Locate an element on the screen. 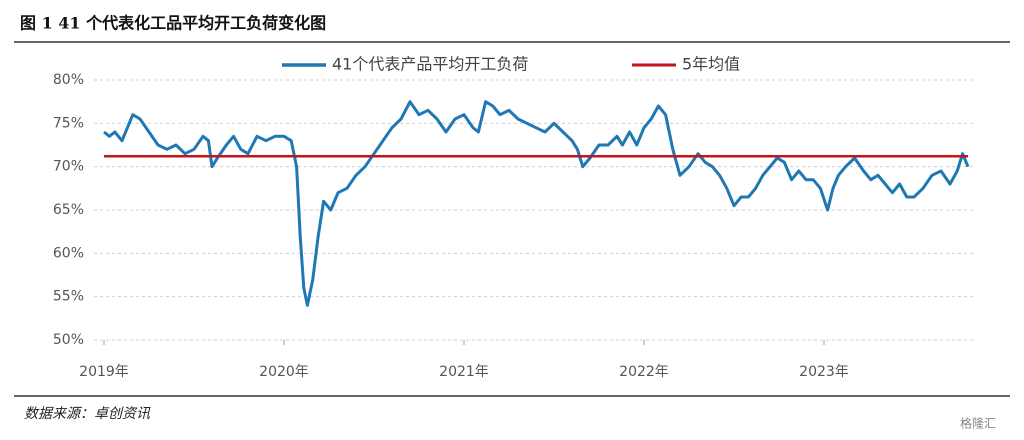  x-tick-label: 2021年 is located at coordinates (464, 372).